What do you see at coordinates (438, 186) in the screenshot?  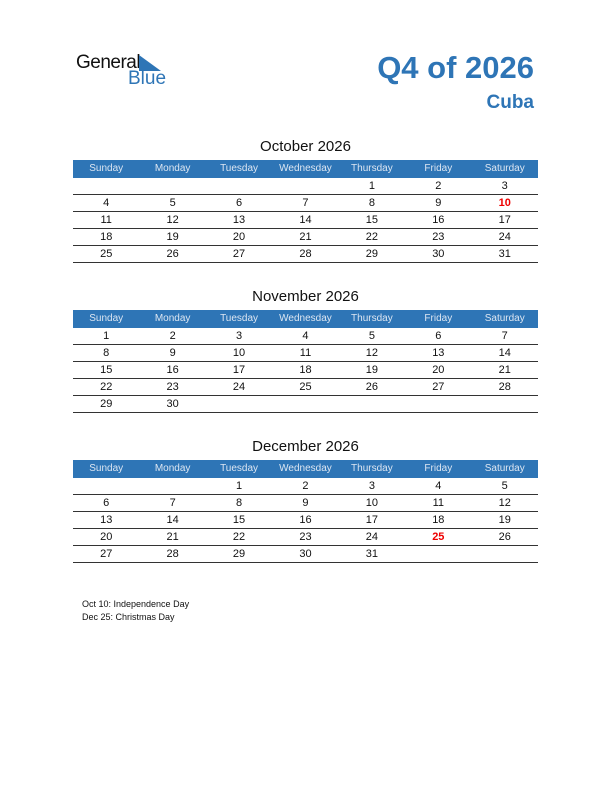 I see `day-cell: 2` at bounding box center [438, 186].